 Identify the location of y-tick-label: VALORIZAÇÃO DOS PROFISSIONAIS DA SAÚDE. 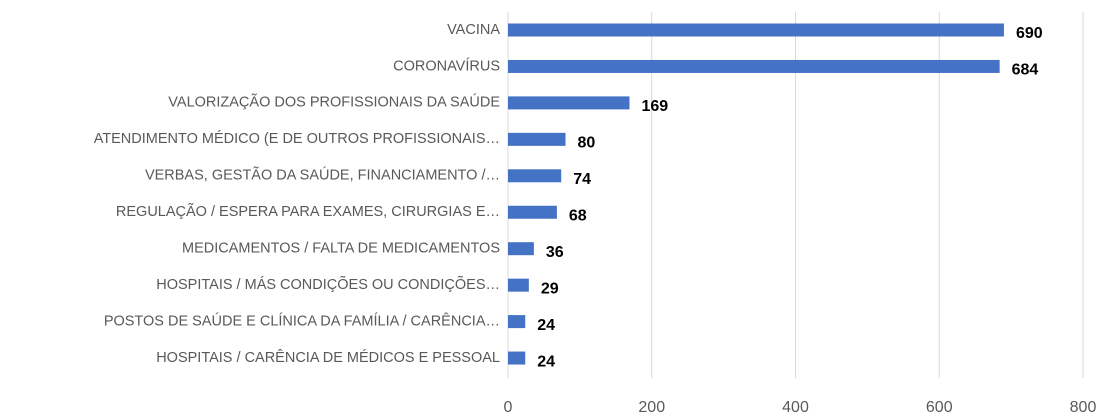
(334, 102).